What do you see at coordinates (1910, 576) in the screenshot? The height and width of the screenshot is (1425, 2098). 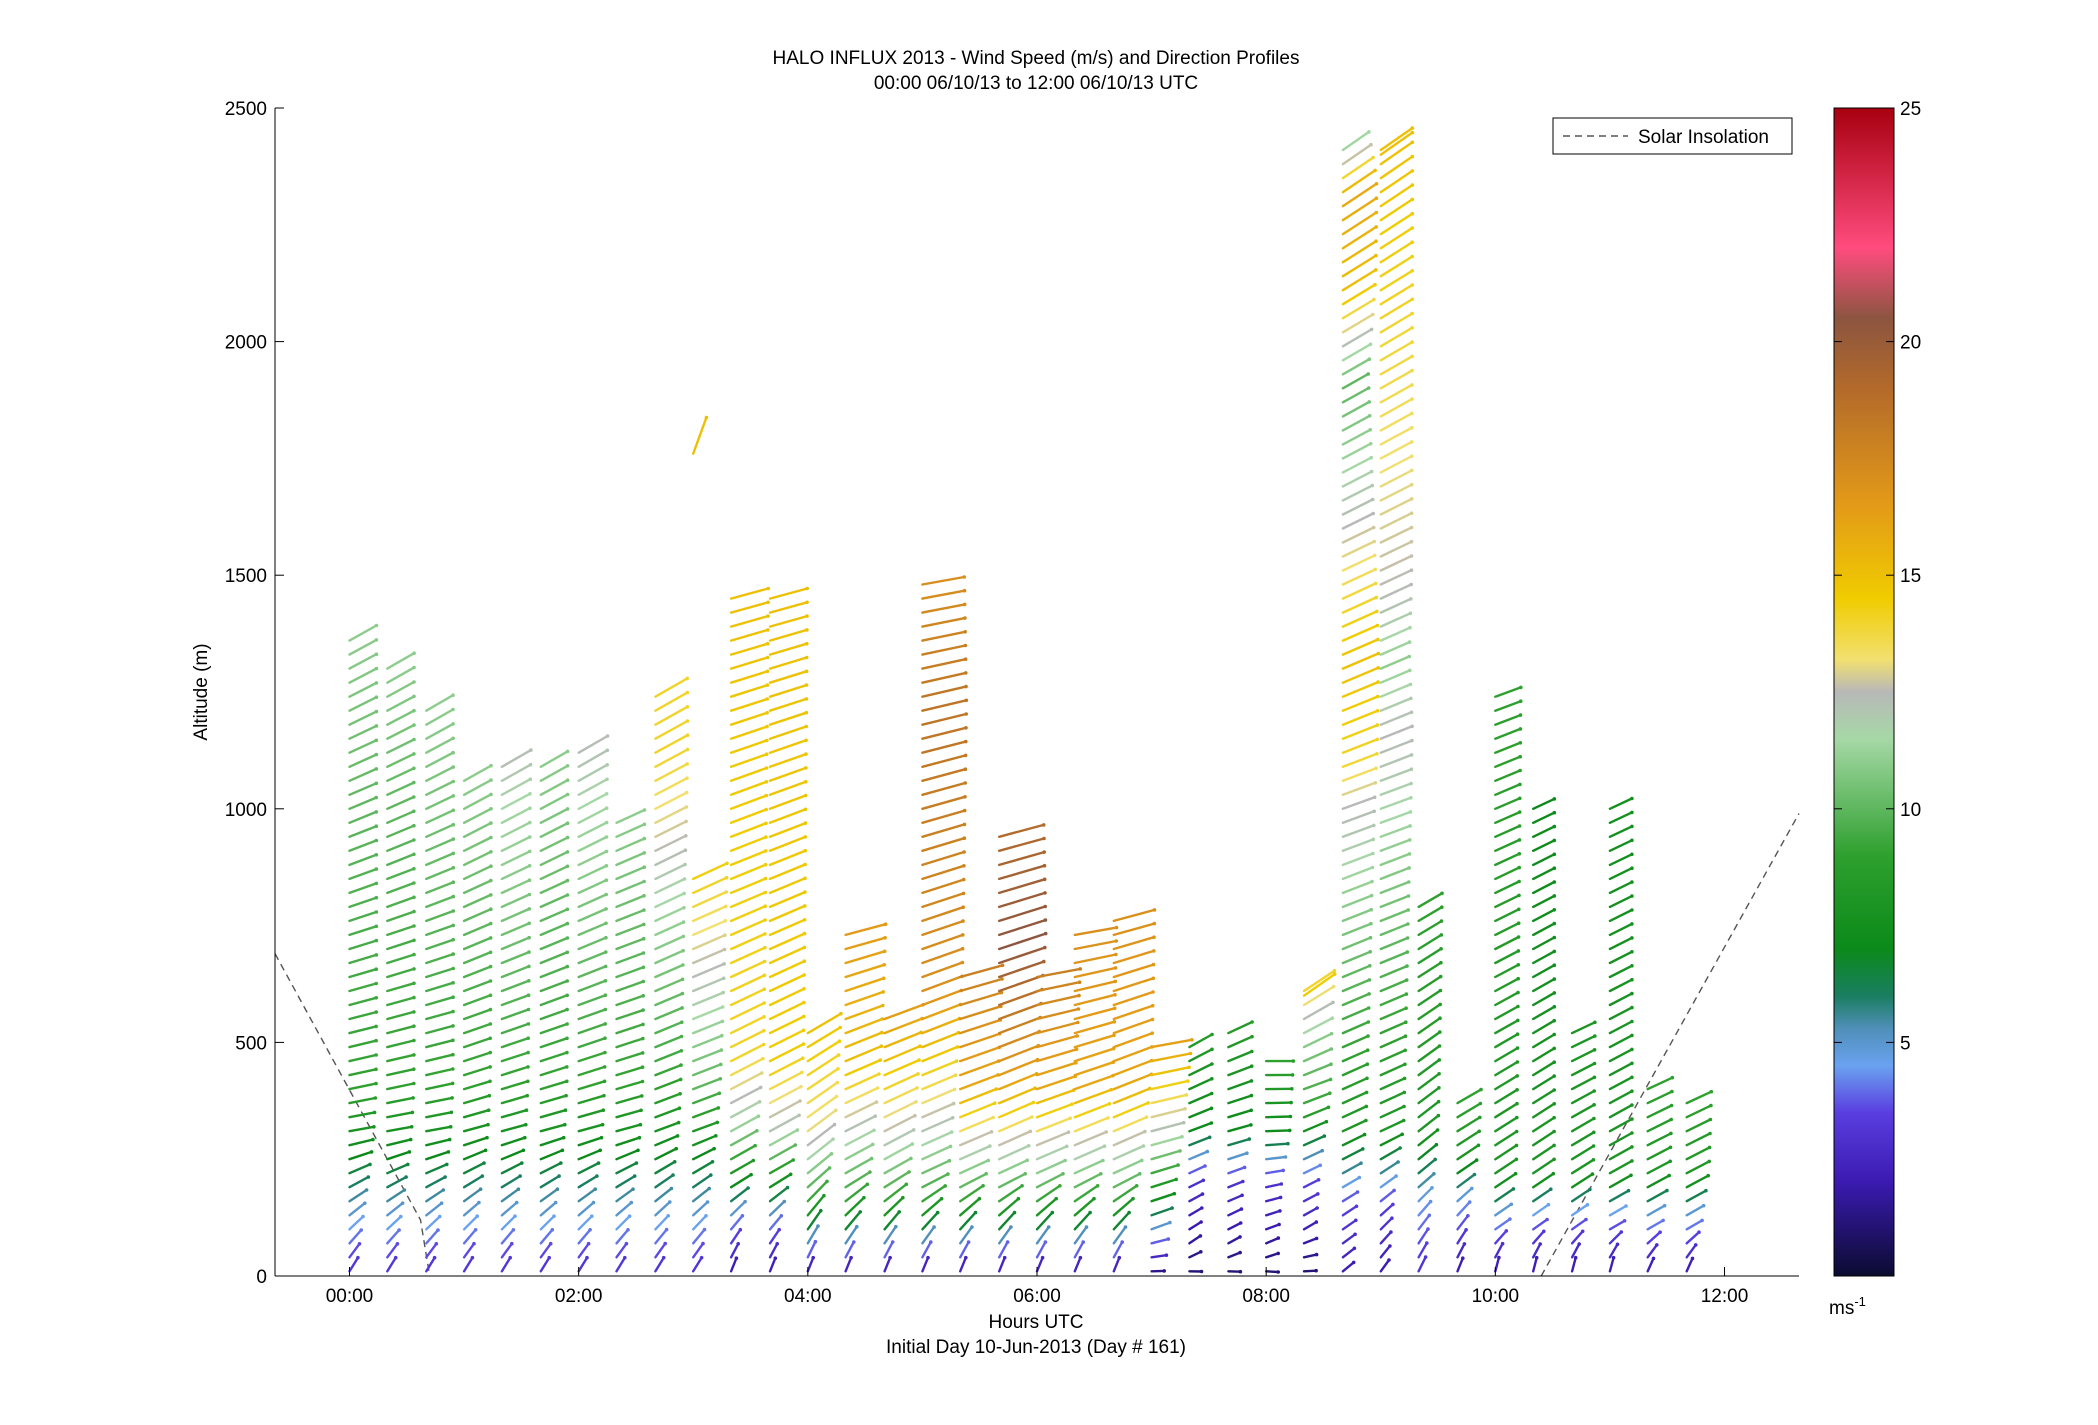 I see `colorbar-tick-label: 15` at bounding box center [1910, 576].